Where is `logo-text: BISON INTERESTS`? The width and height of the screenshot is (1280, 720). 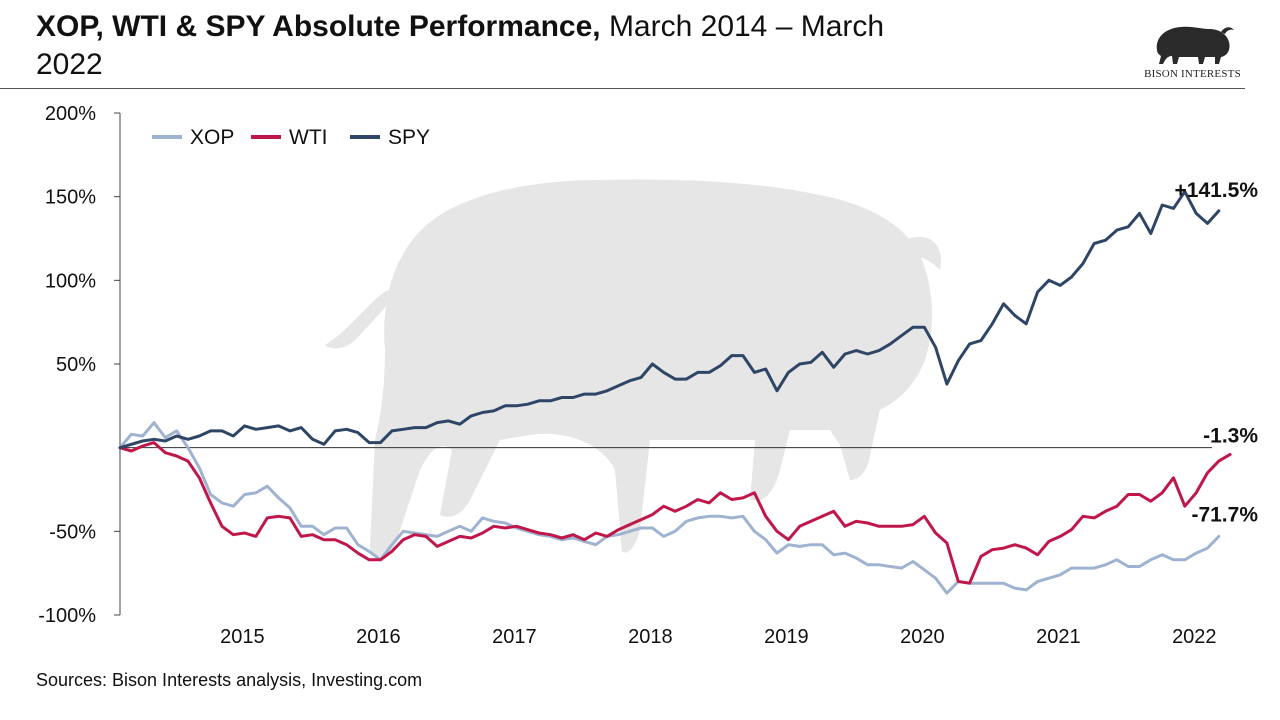 logo-text: BISON INTERESTS is located at coordinates (1192, 74).